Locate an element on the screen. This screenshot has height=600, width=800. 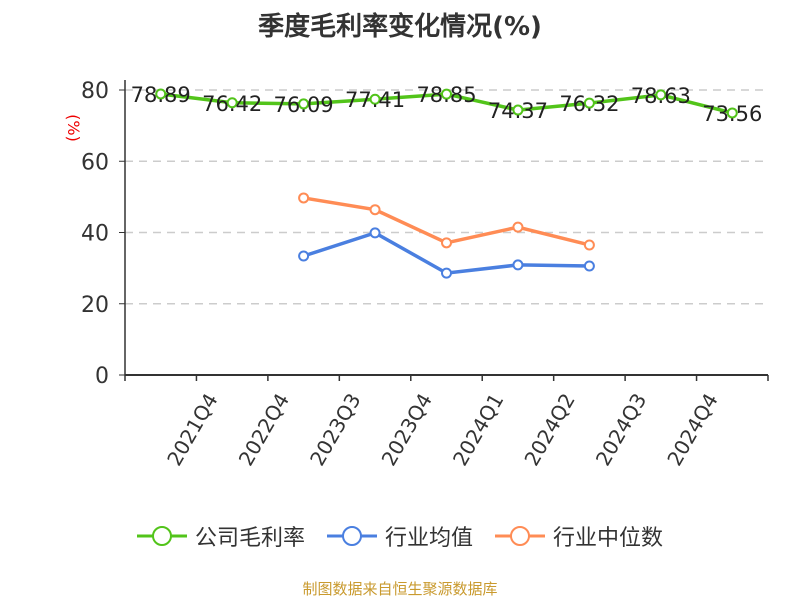
data-label: 74.37 is located at coordinates (518, 111).